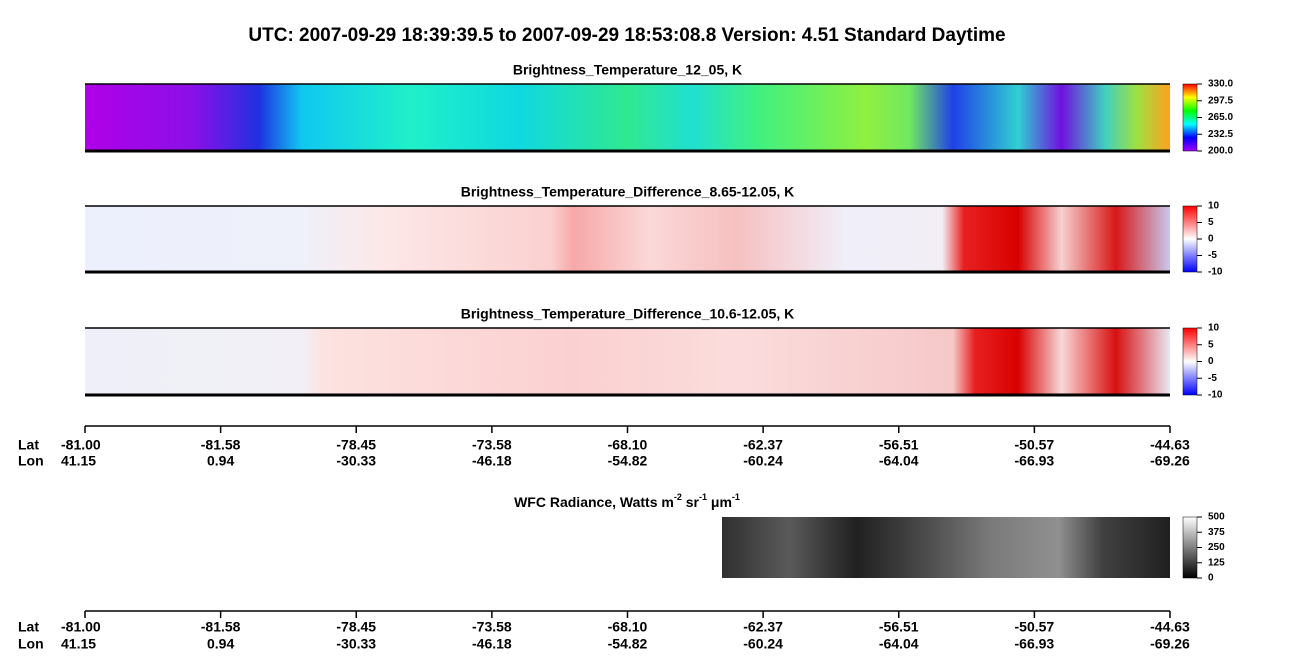  Describe the element at coordinates (1220, 100) in the screenshot. I see `colorbar-tick-label: 297.5` at that location.